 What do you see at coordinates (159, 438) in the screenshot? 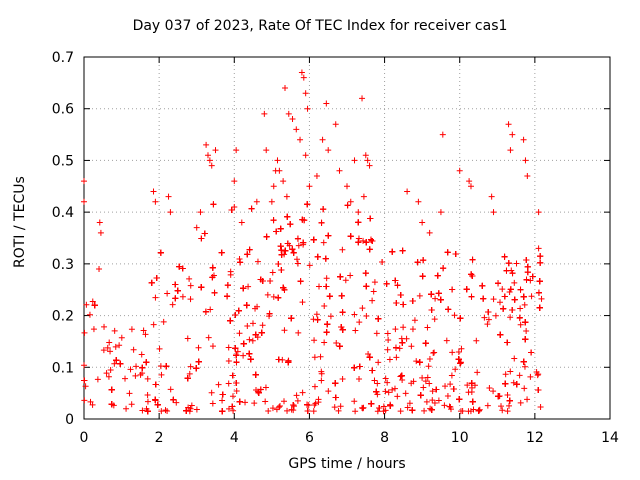
I see `x-tick-label: 2` at bounding box center [159, 438].